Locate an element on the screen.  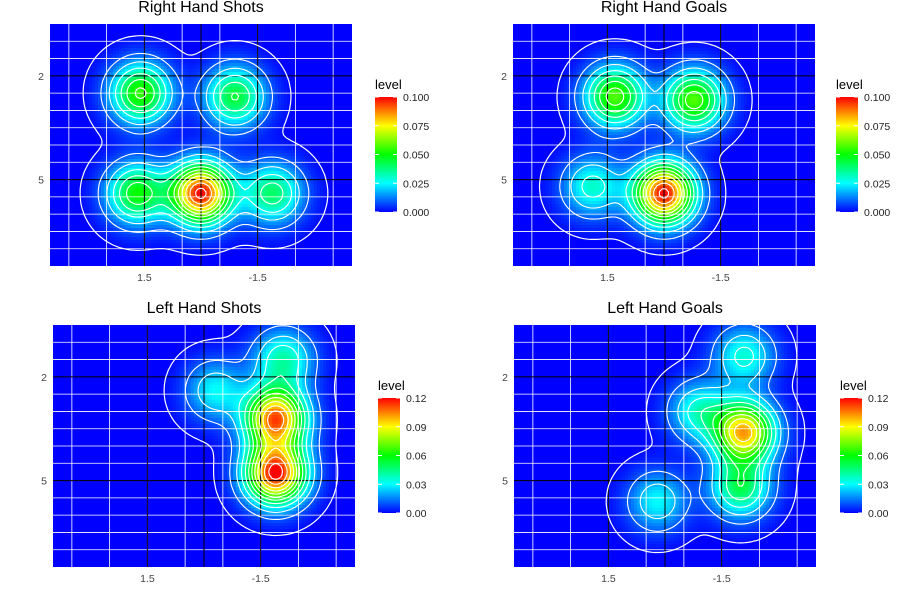
legend-tick-label: 0.00 is located at coordinates (416, 514).